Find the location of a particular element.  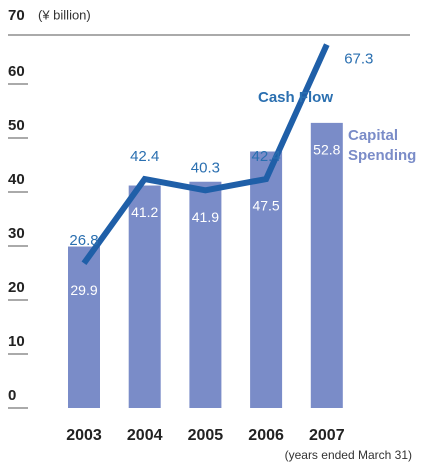

legend-label: Cash Flow is located at coordinates (295, 97).